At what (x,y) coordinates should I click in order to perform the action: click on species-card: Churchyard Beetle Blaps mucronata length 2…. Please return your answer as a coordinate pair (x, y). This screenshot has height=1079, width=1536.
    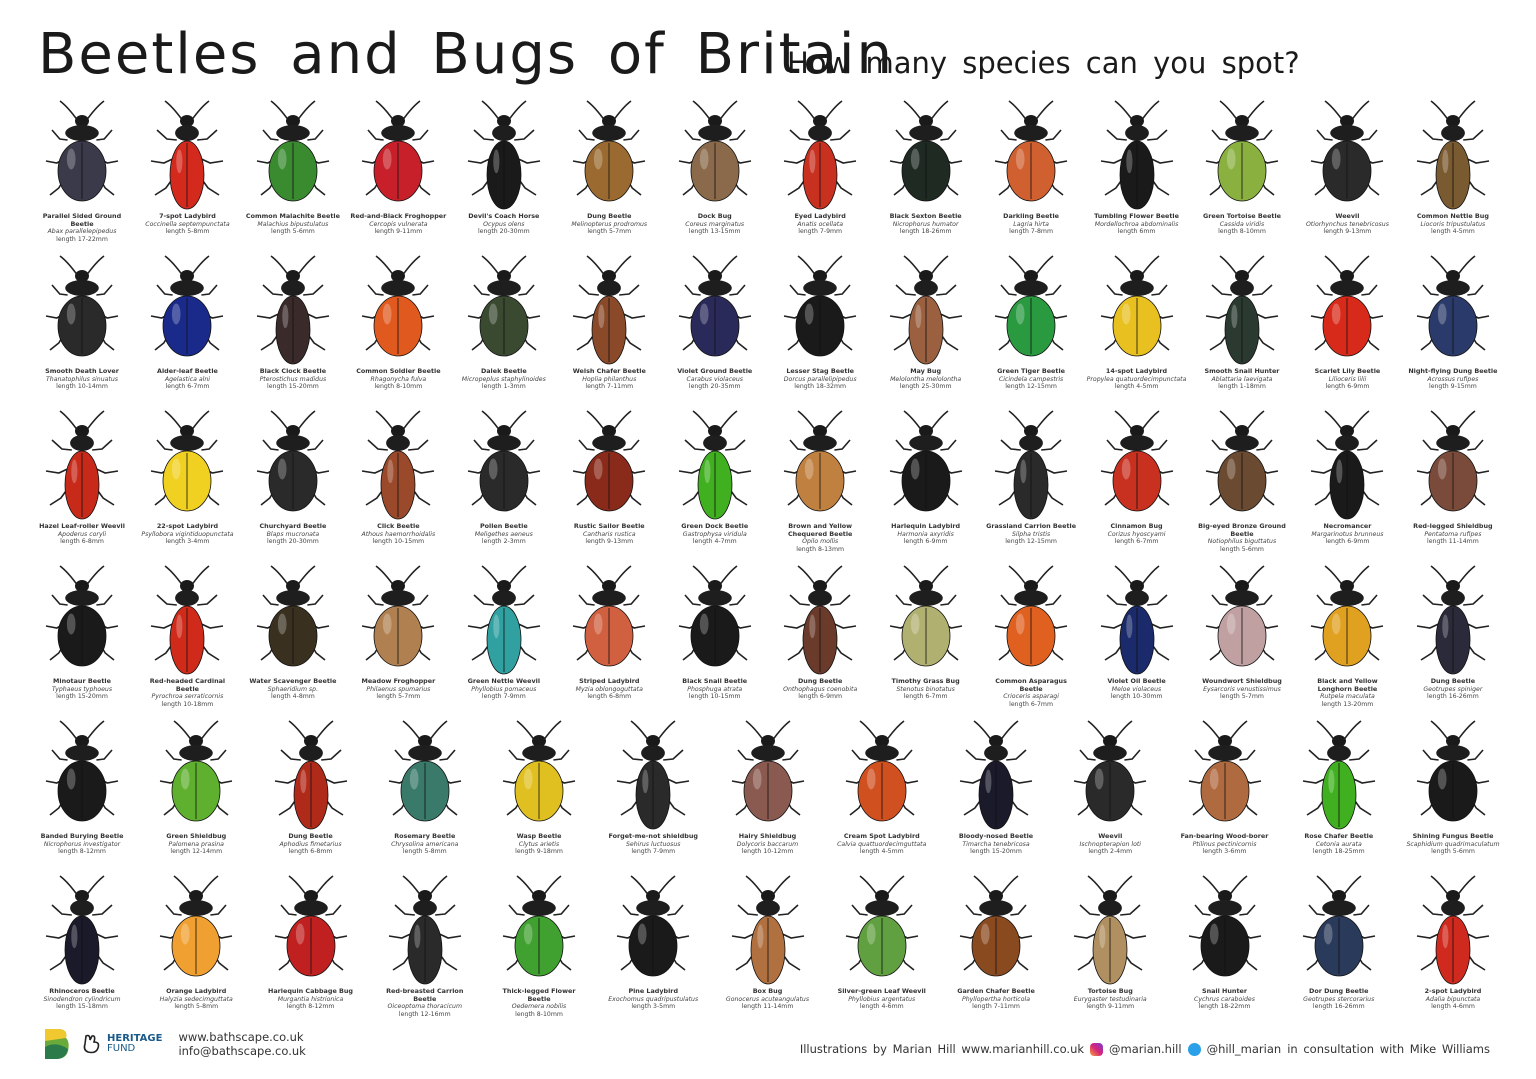
    Looking at the image, I should click on (293, 482).